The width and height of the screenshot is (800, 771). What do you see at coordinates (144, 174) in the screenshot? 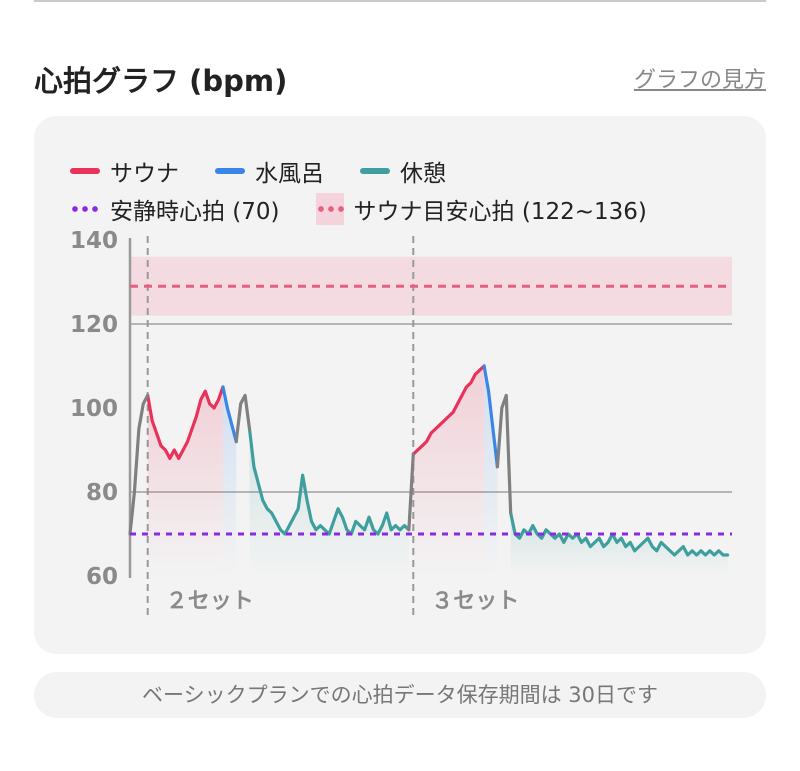
I see `legend-label-sauna: サウナ` at bounding box center [144, 174].